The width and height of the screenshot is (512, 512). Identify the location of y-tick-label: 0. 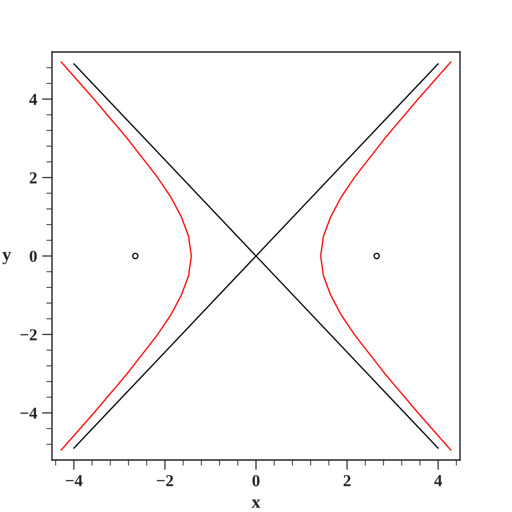
(33, 256).